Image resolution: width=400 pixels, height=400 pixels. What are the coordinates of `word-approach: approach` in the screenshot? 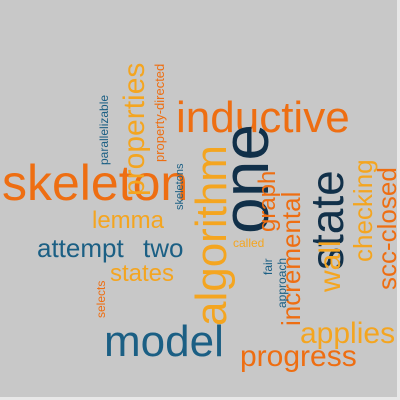 It's located at (282, 282).